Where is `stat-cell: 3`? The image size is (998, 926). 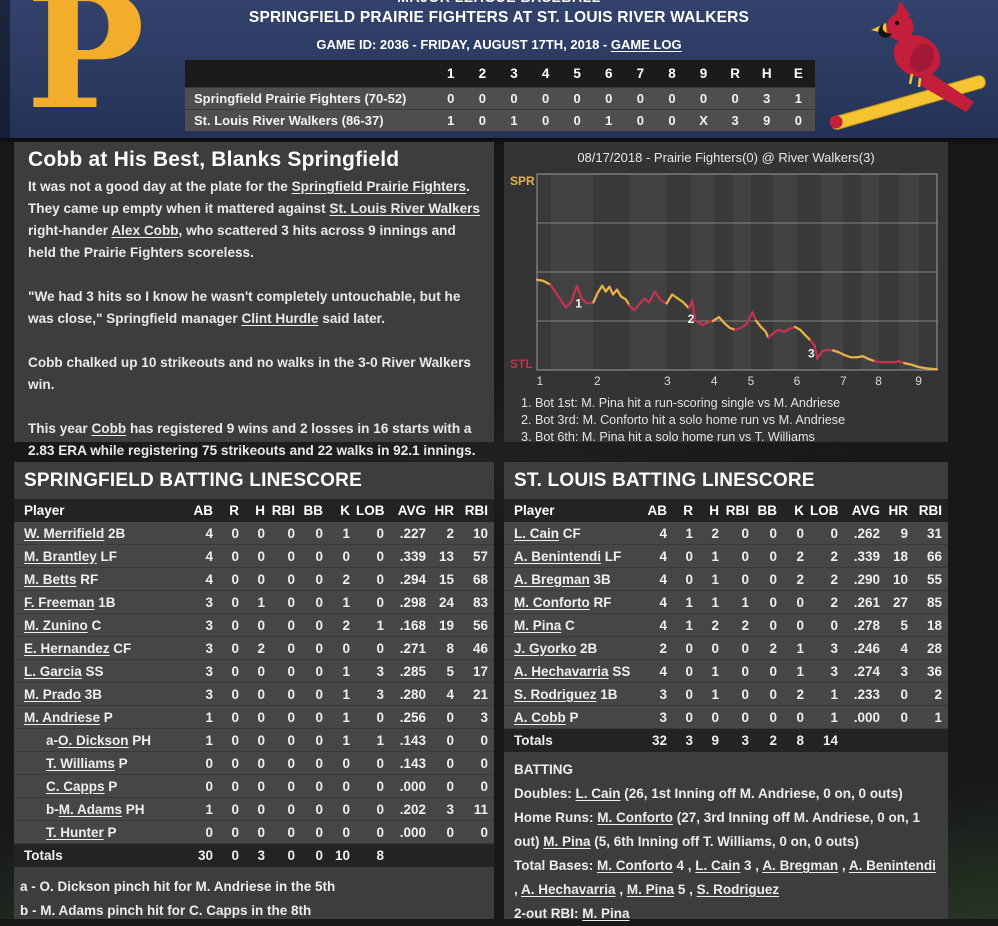 stat-cell: 3 is located at coordinates (209, 671).